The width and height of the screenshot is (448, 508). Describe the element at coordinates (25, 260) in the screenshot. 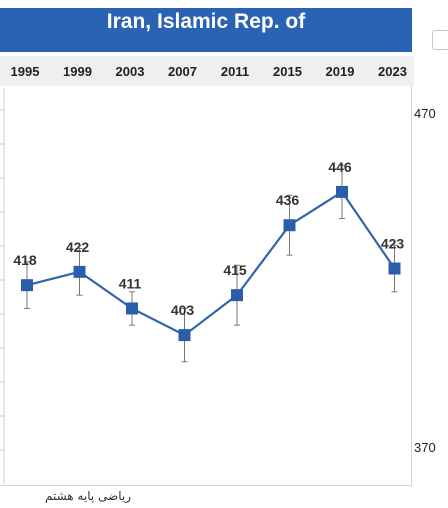

I see `data-label-1995: 418` at that location.